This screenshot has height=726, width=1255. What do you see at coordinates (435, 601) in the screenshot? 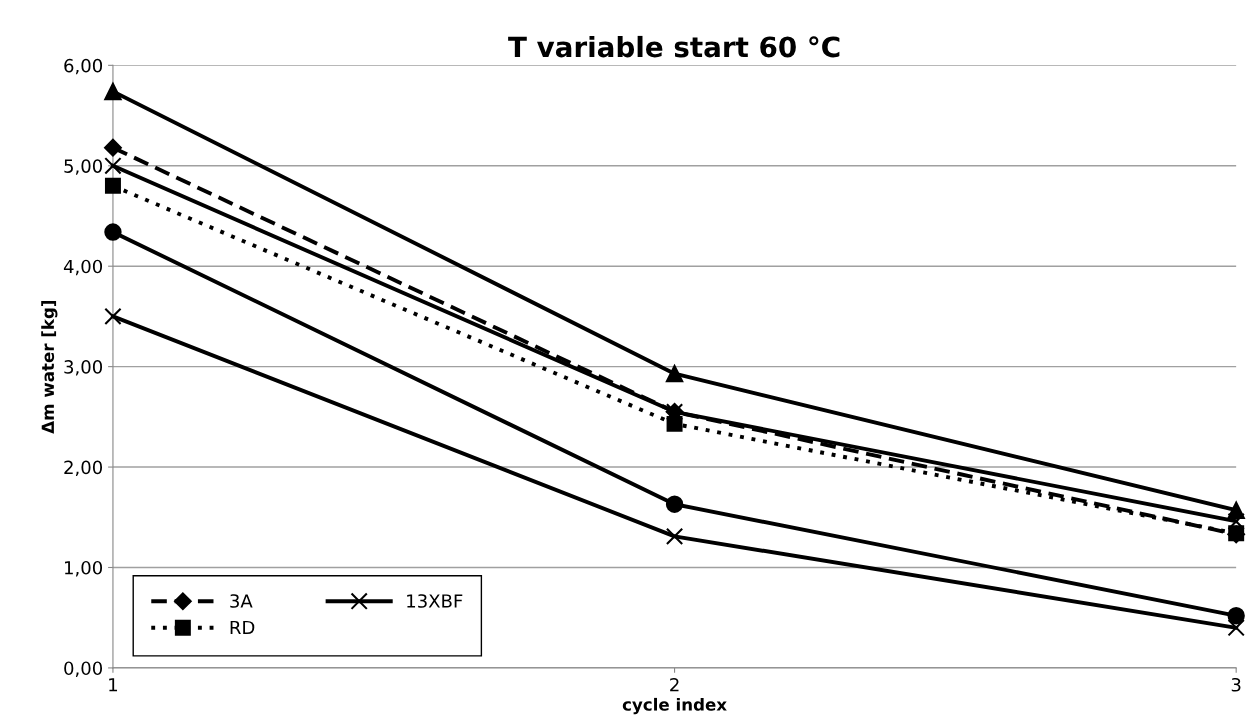
I see `legend-label: 13XBF` at bounding box center [435, 601].